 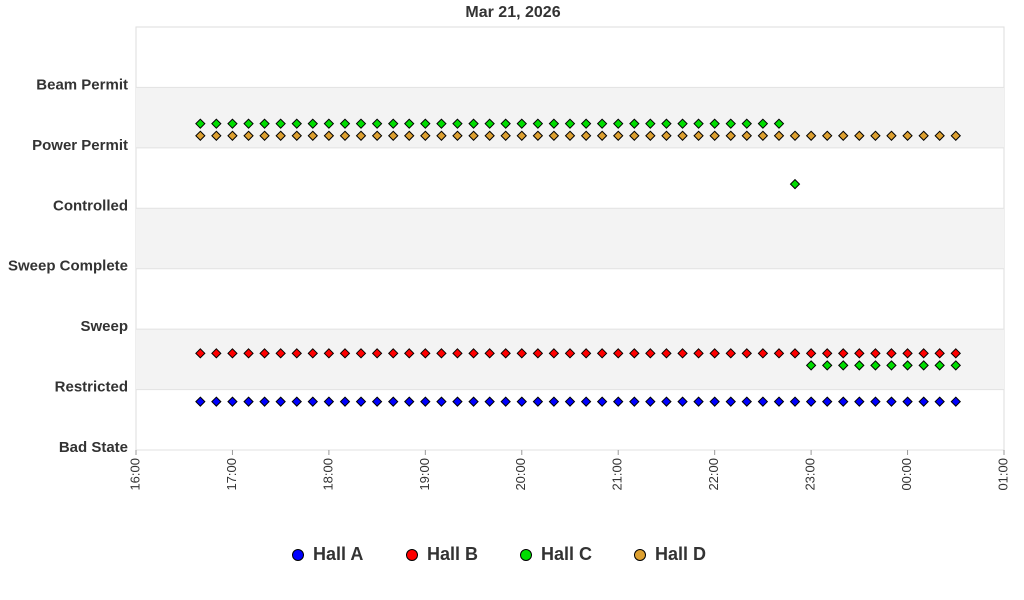 I want to click on x-tick-label: 01:00, so click(x=1002, y=474).